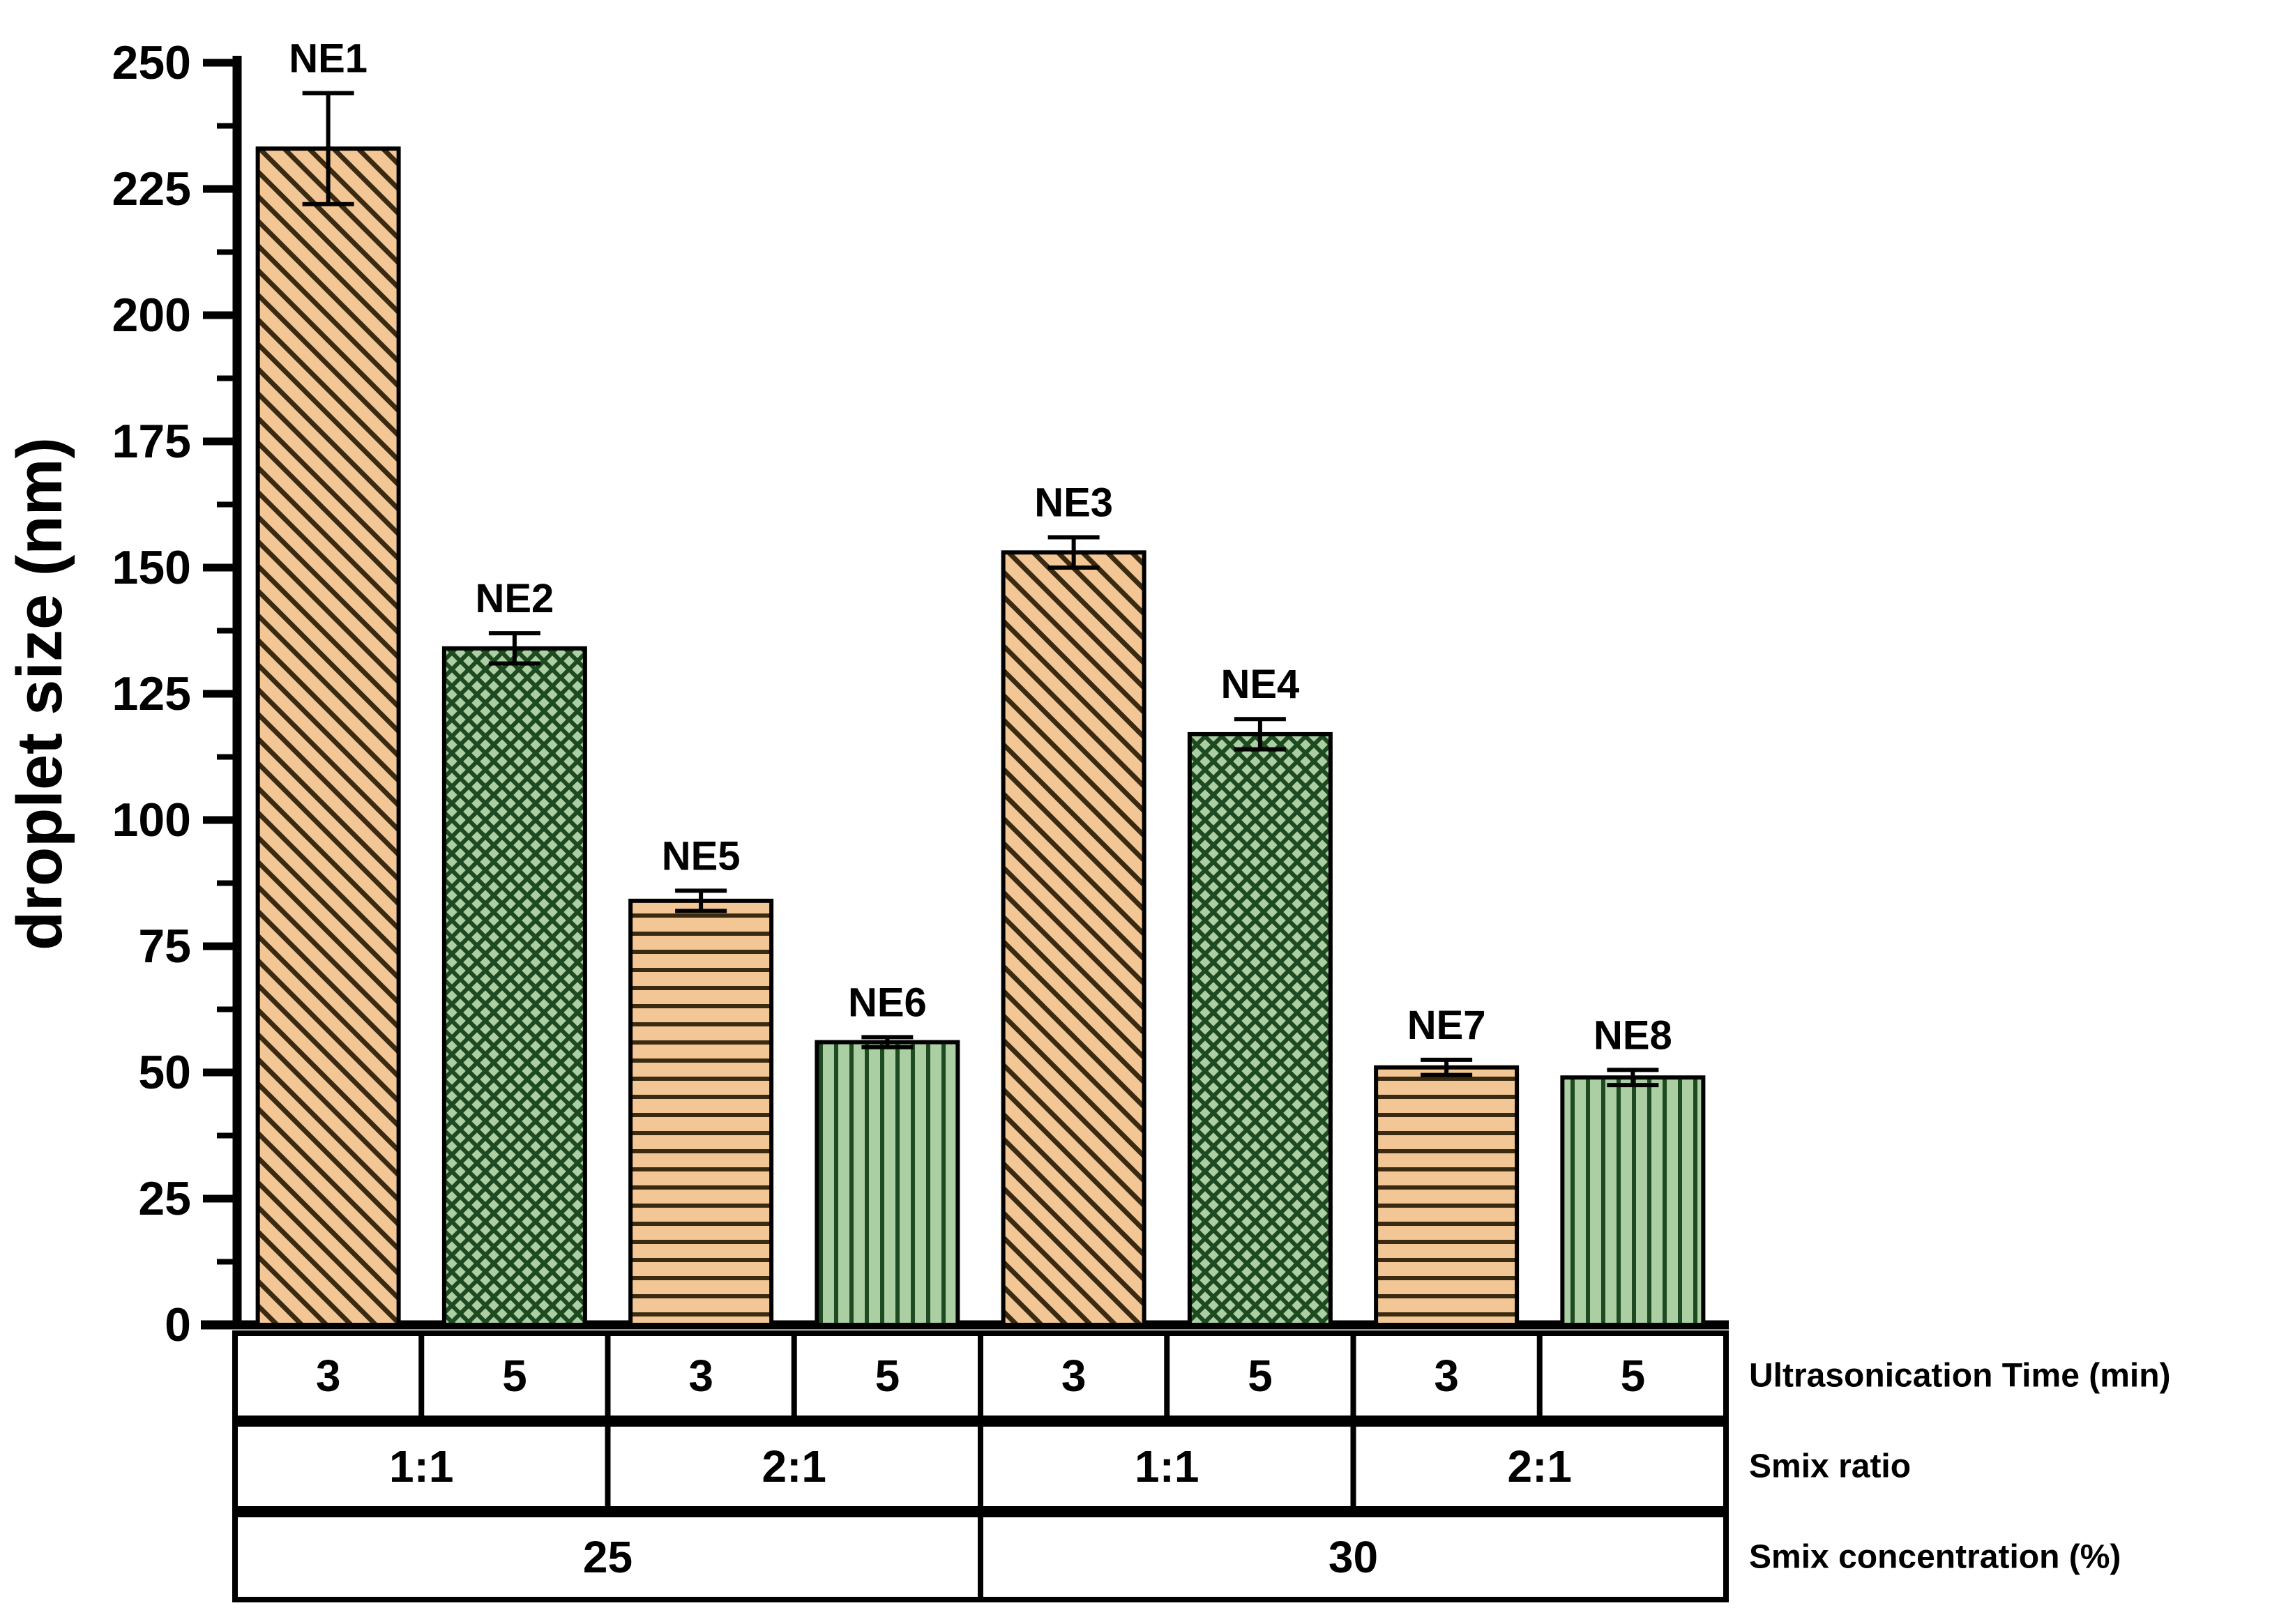 The width and height of the screenshot is (2286, 1624). I want to click on table-cell-time-7: 5, so click(1633, 1376).